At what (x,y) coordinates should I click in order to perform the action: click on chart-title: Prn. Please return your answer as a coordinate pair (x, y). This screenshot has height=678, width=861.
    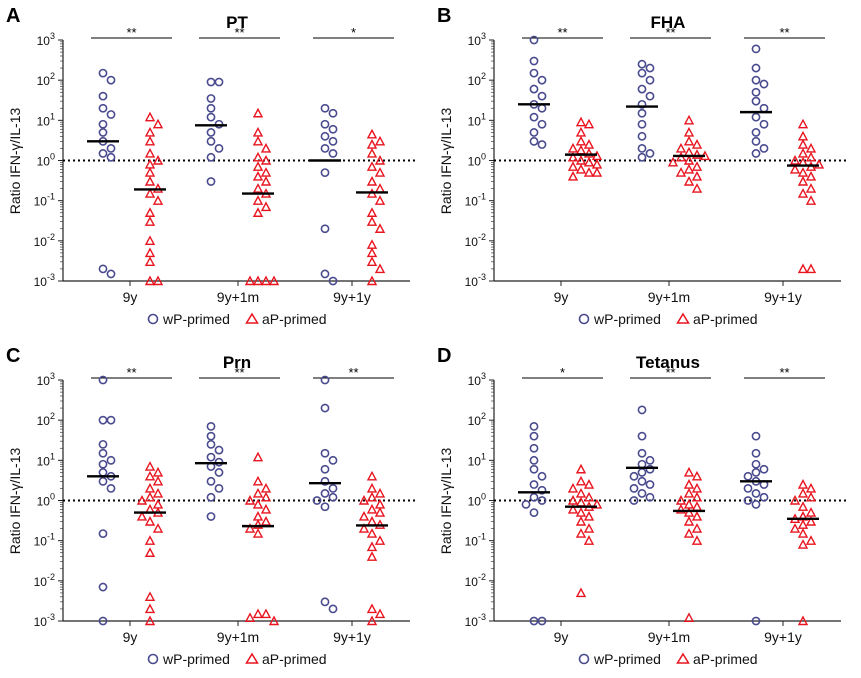
    Looking at the image, I should click on (237, 362).